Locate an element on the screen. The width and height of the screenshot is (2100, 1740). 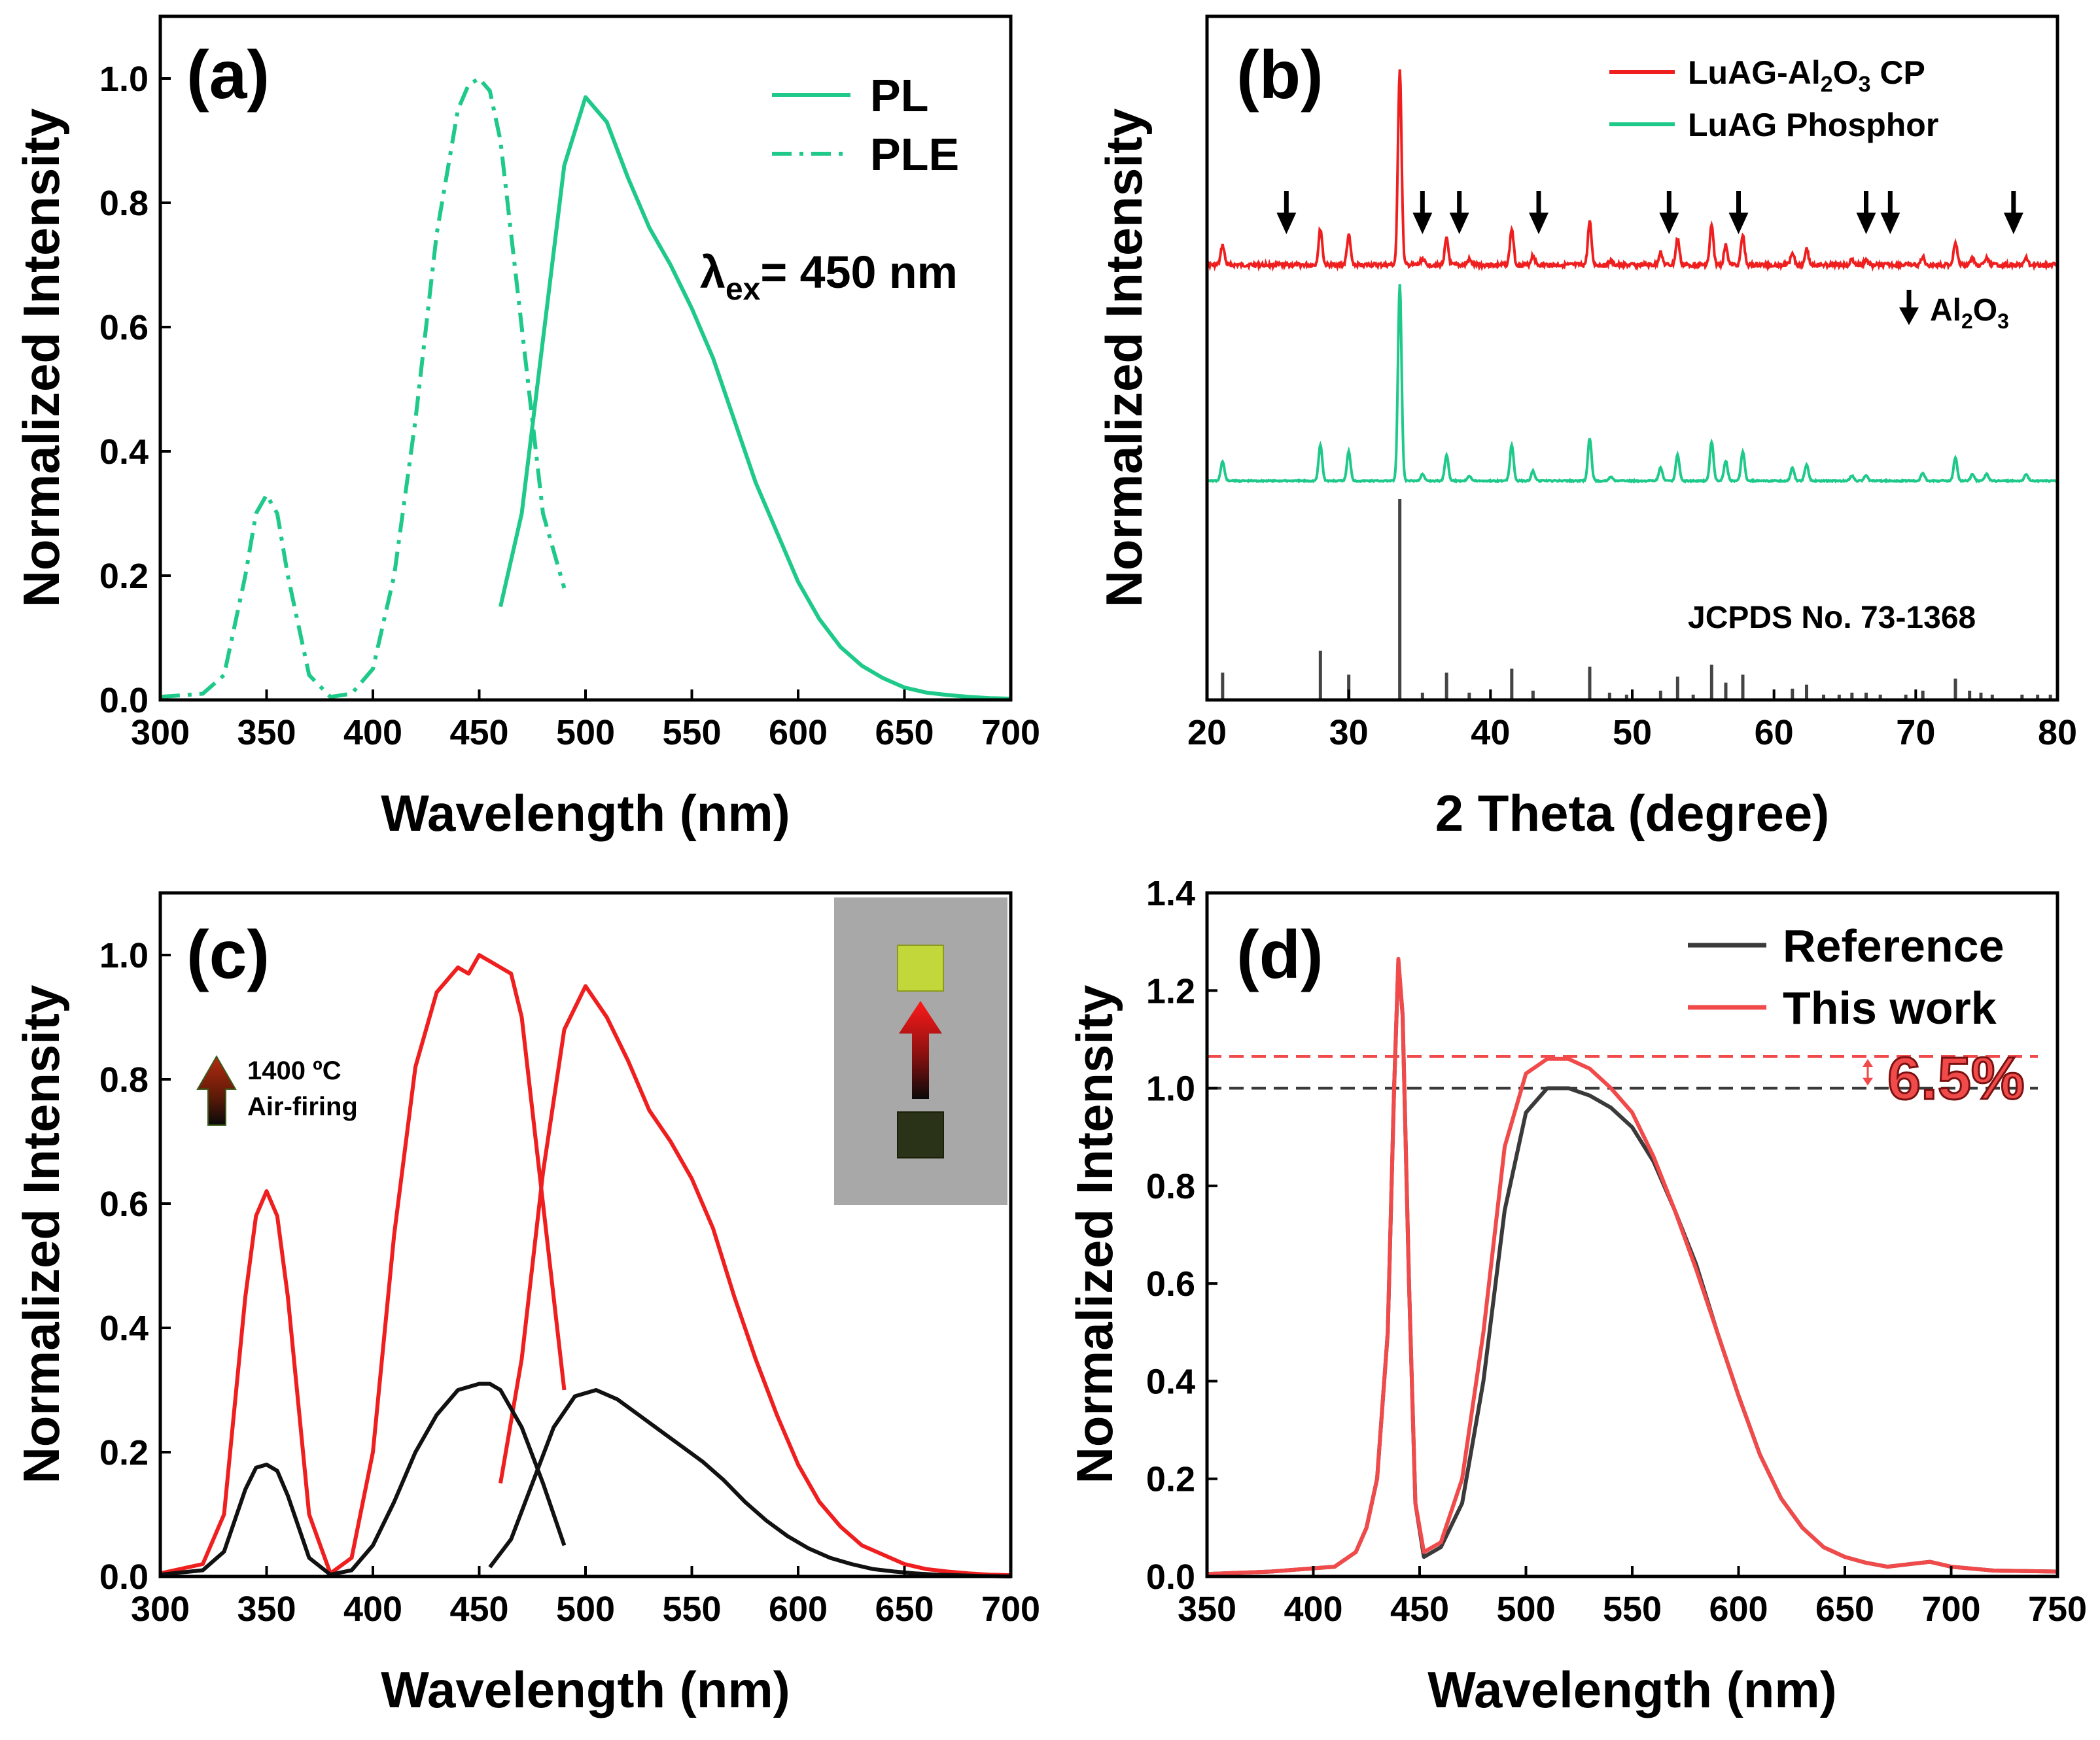
xrd-phosphor-pattern is located at coordinates (1632, 384).